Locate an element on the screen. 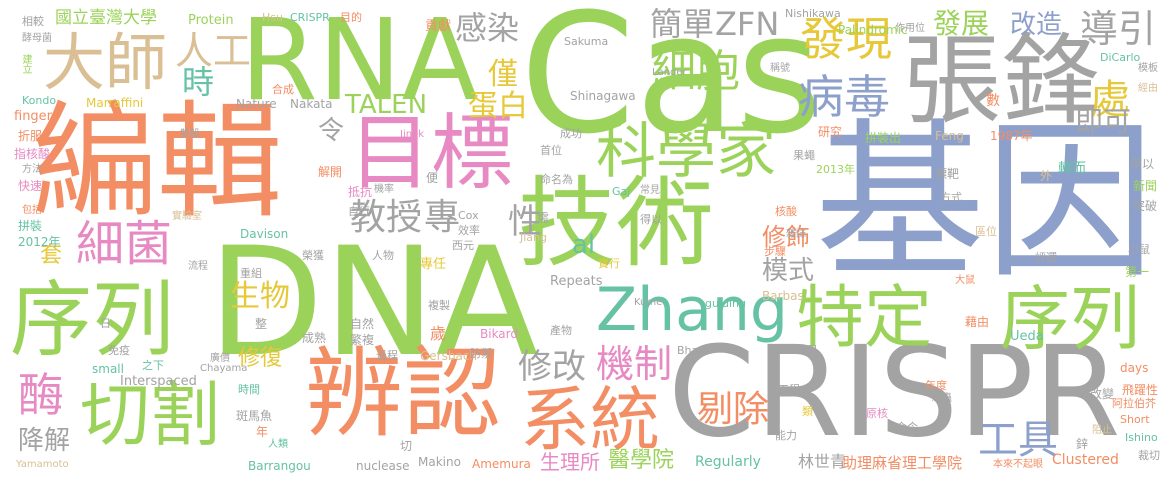 The image size is (1175, 482). word-mudi: 目的 is located at coordinates (351, 17).